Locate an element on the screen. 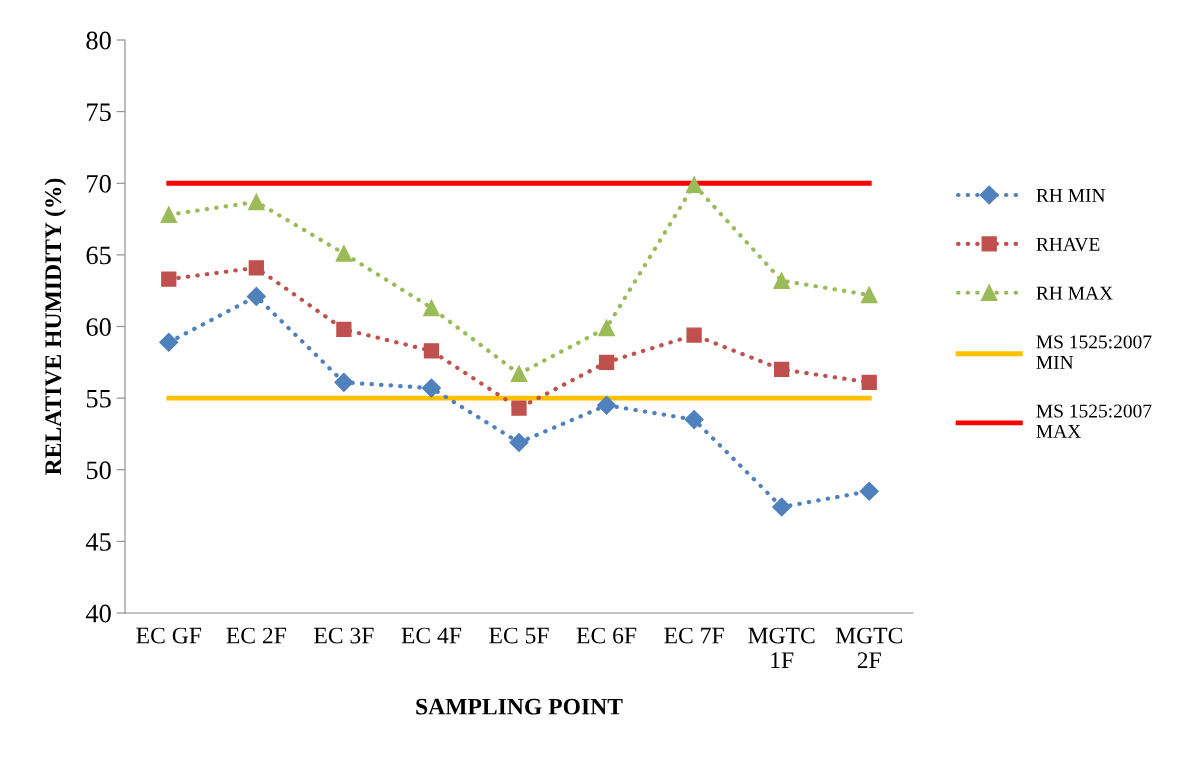 The width and height of the screenshot is (1179, 761). y-tick-label: 55 is located at coordinates (98, 399).